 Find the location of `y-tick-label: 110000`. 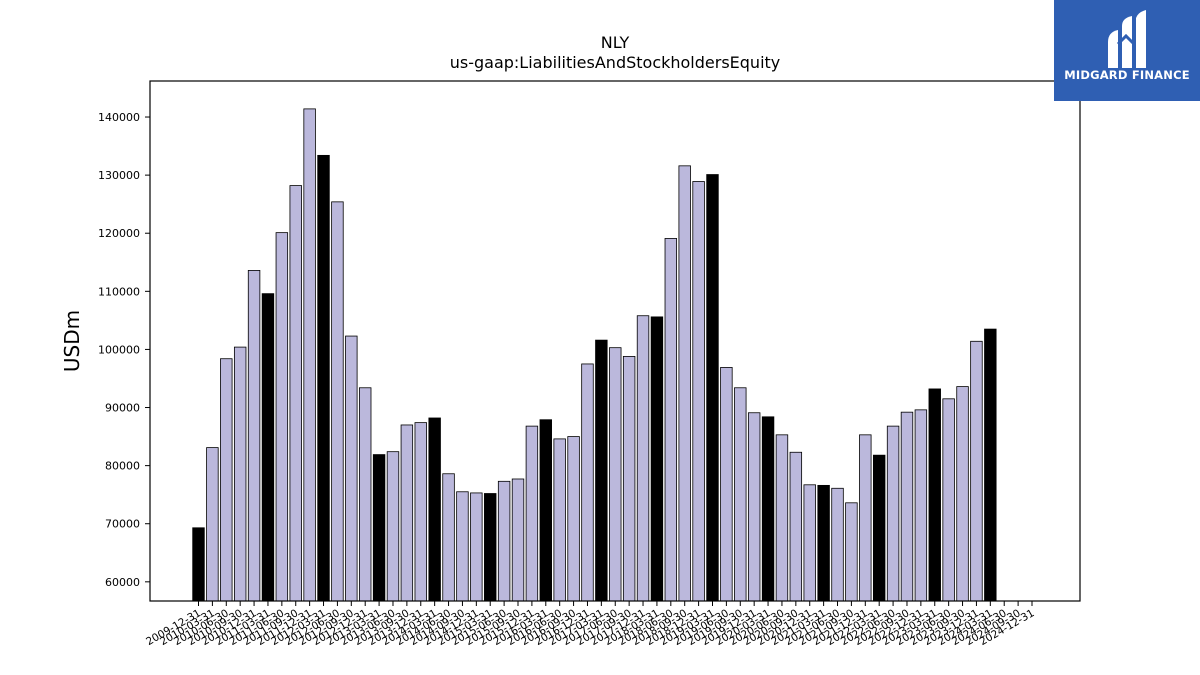

y-tick-label: 110000 is located at coordinates (119, 291).